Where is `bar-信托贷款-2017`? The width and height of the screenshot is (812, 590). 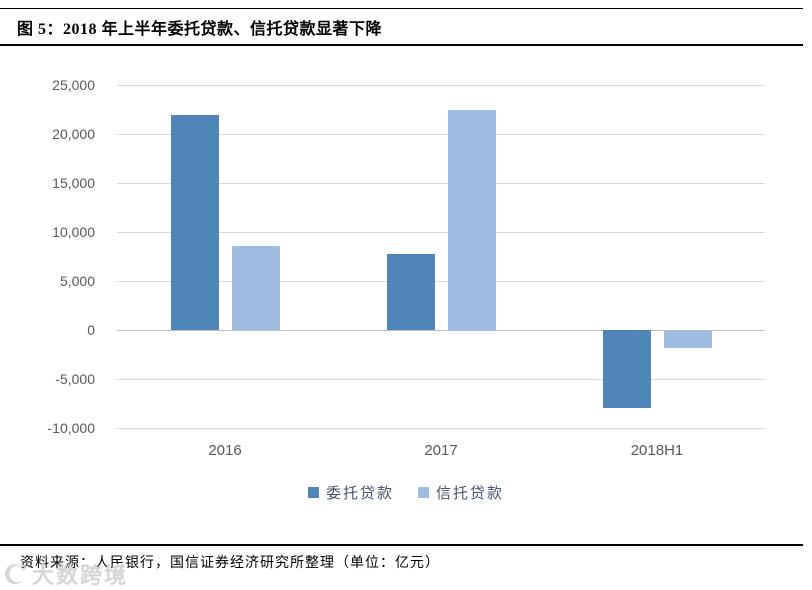 bar-信托贷款-2017 is located at coordinates (472, 220).